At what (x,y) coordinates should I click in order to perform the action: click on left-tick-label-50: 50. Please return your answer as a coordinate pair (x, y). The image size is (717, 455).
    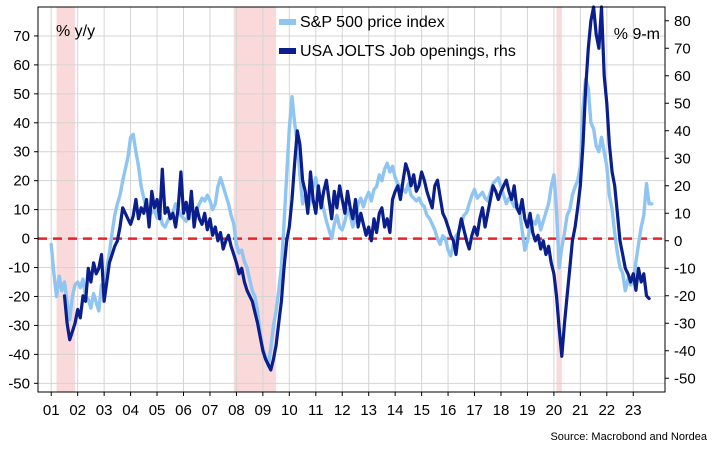
    Looking at the image, I should click on (21, 94).